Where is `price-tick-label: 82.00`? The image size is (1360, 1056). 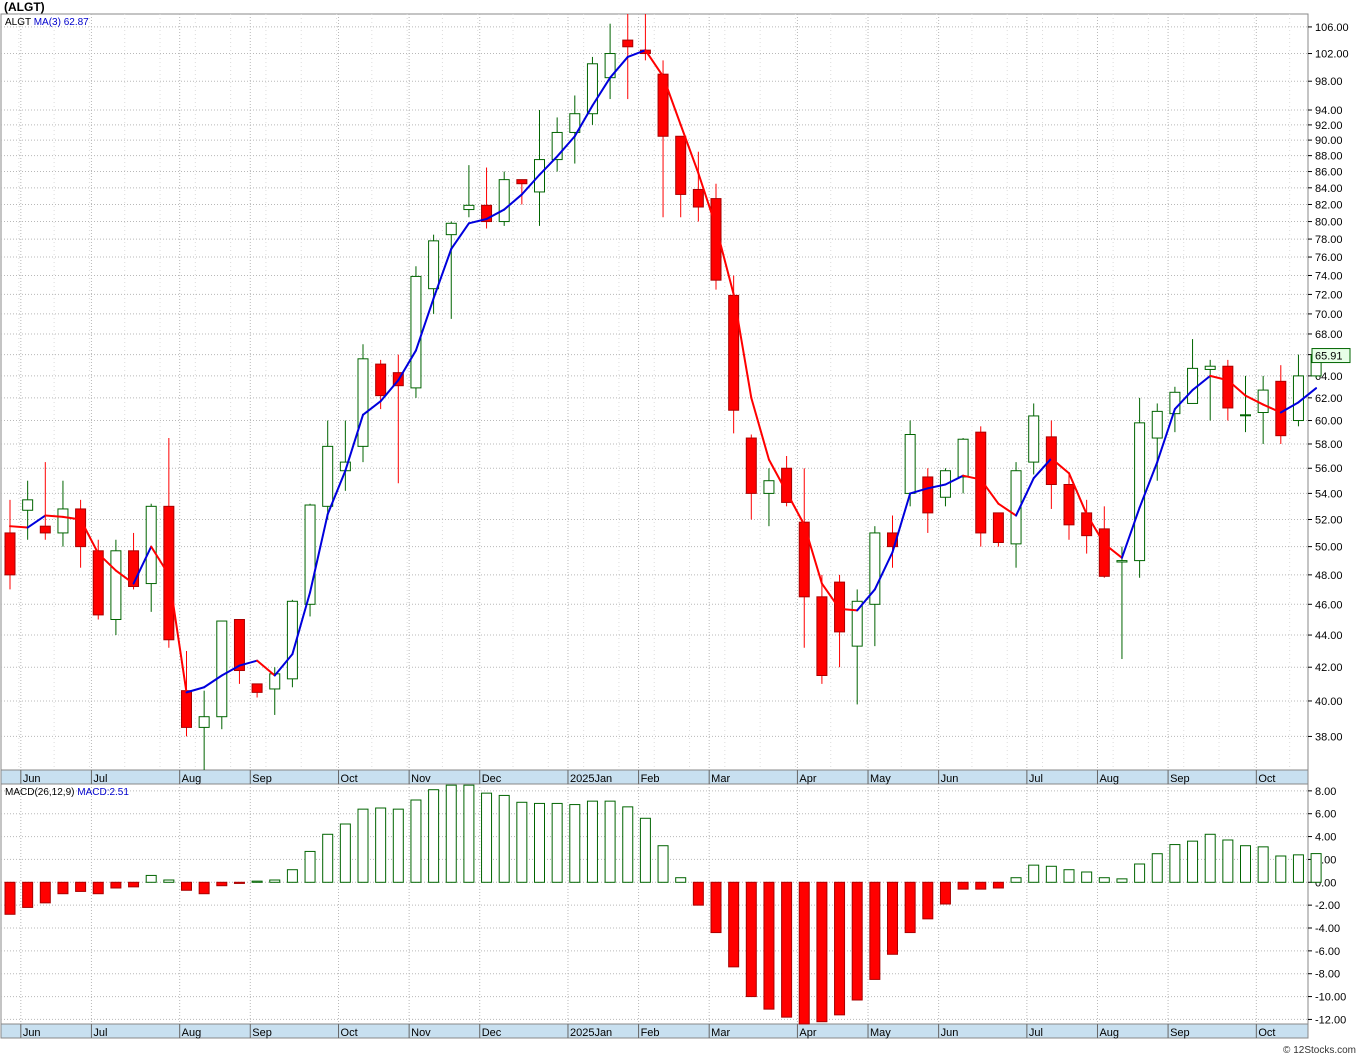
price-tick-label: 82.00 is located at coordinates (1329, 205).